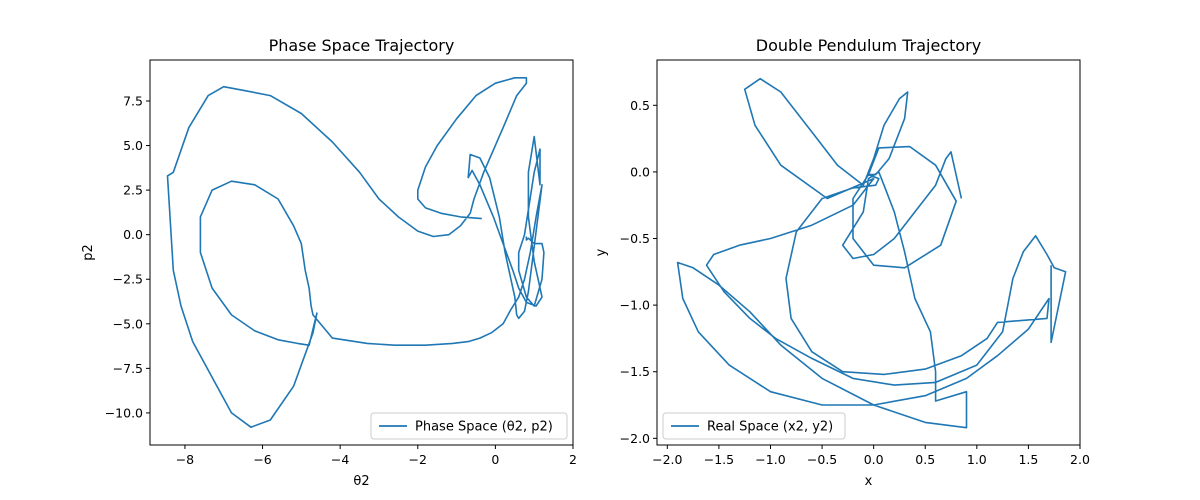 The width and height of the screenshot is (1200, 500). I want to click on x-tick-label: 2.0, so click(1080, 459).